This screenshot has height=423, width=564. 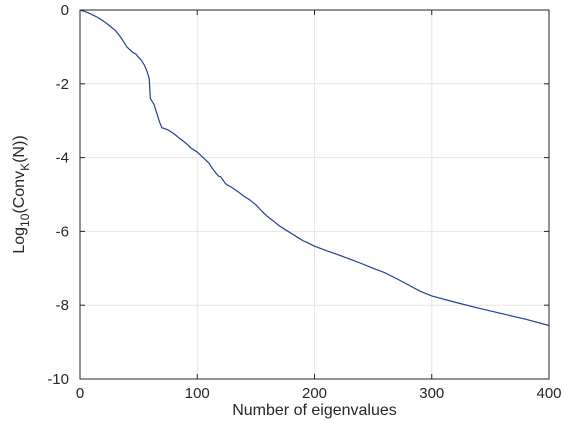 What do you see at coordinates (314, 410) in the screenshot?
I see `x-axis-label: Number of eigenvalues` at bounding box center [314, 410].